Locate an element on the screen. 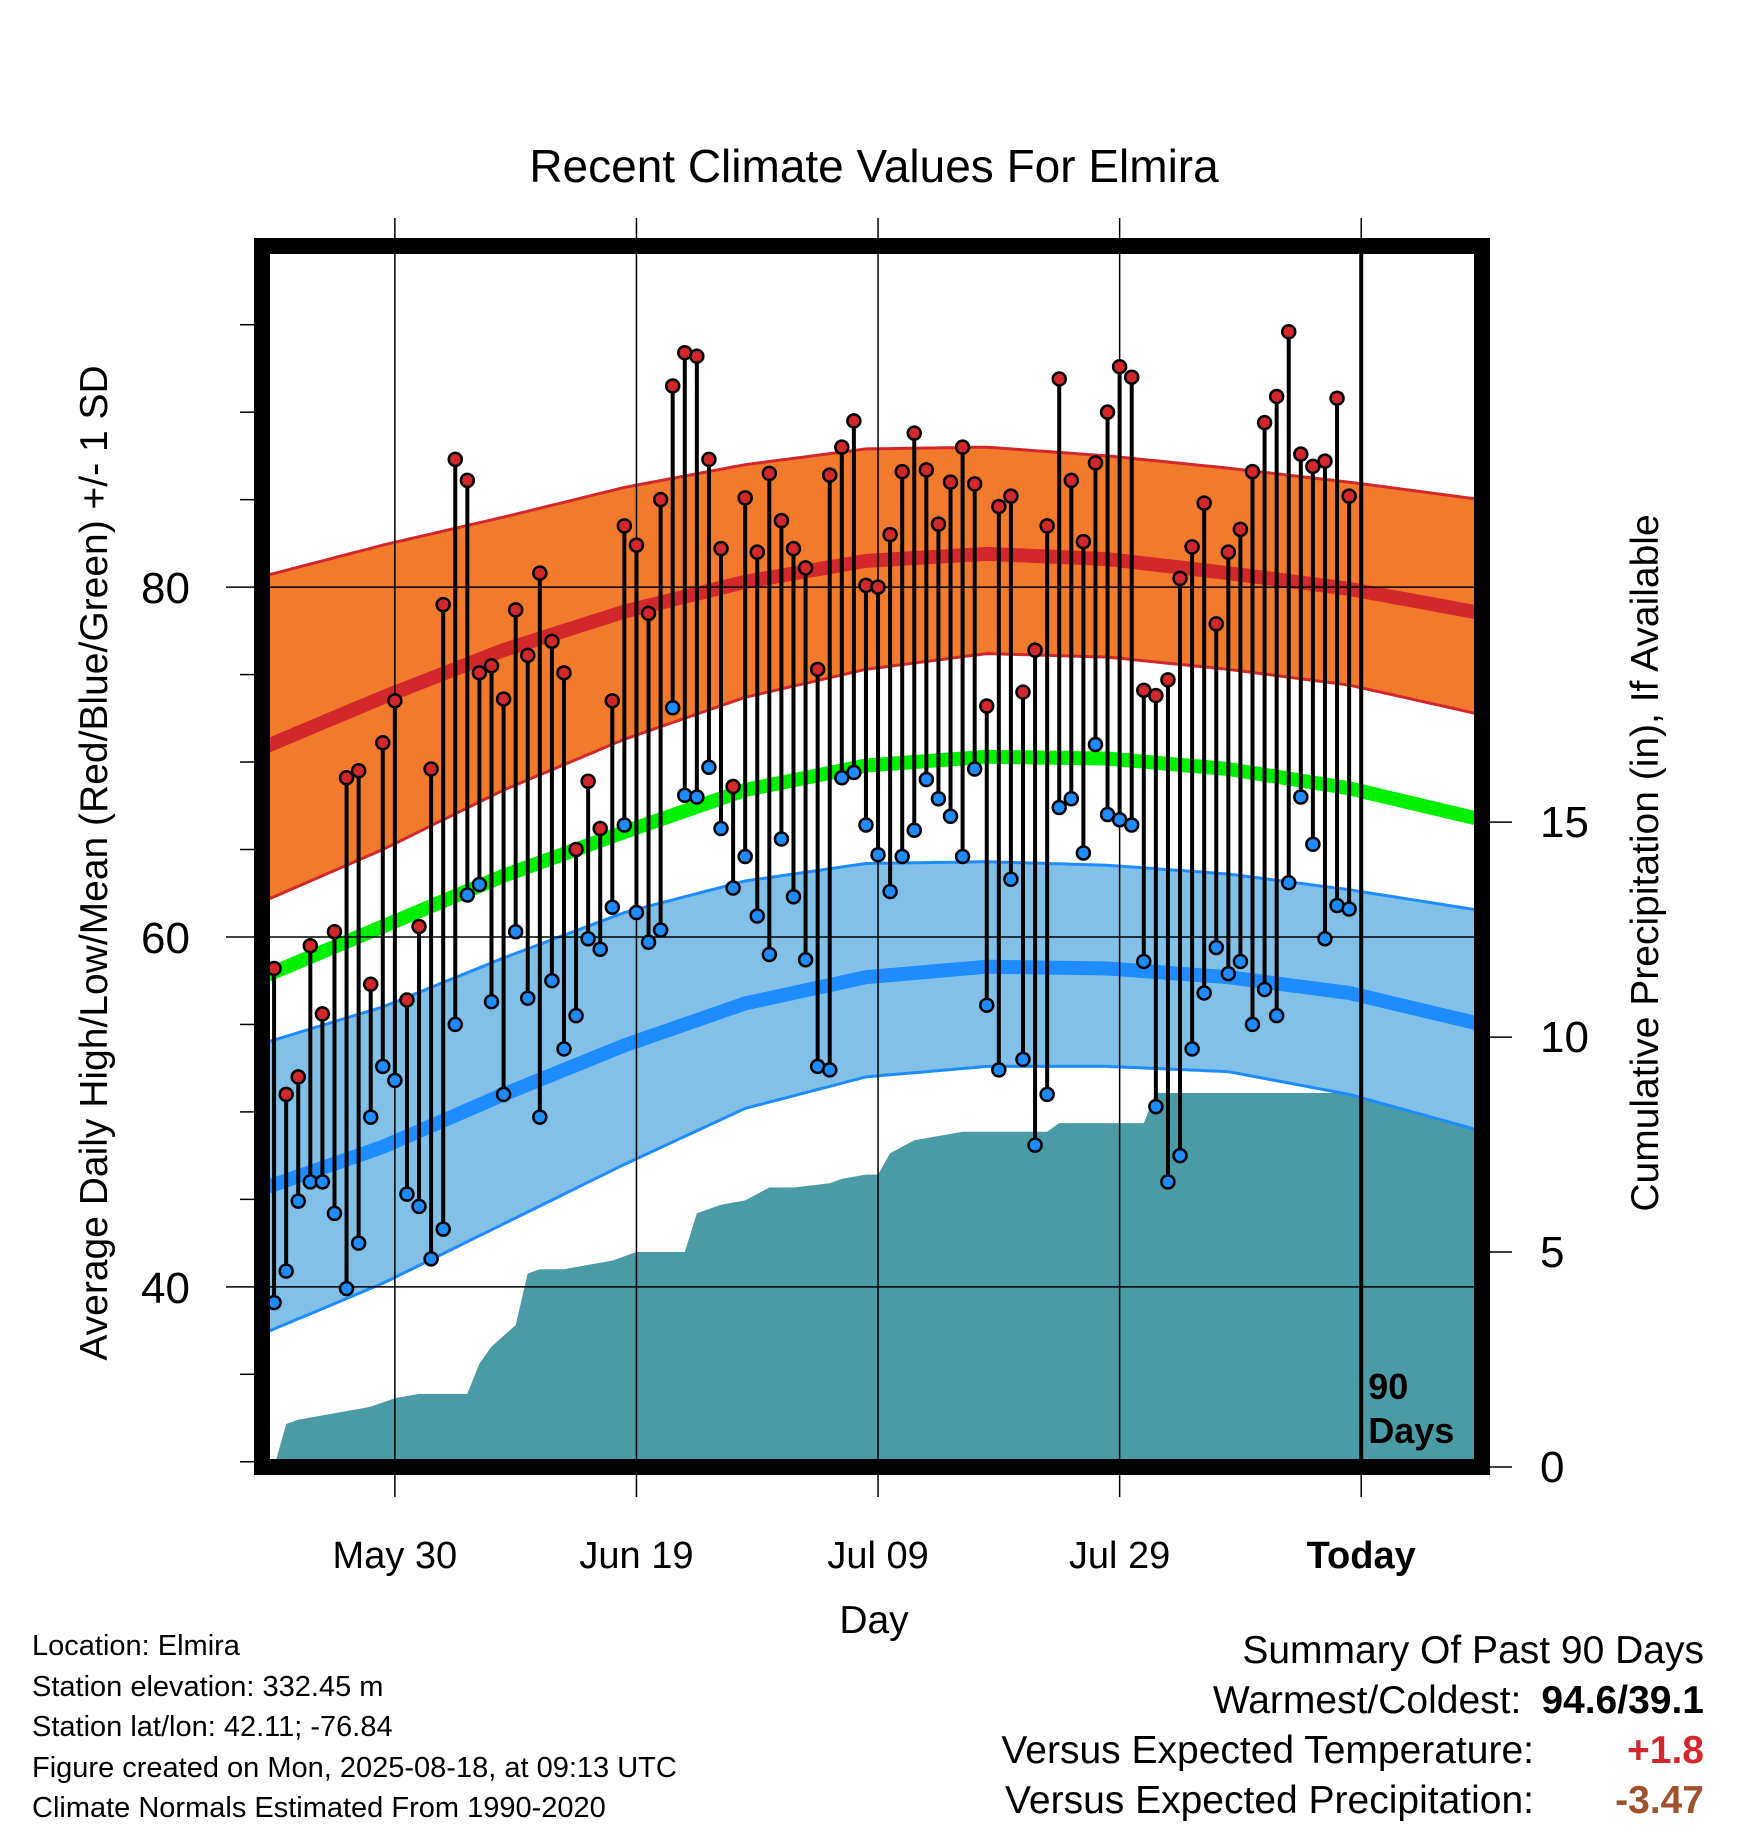  low-lower-edge is located at coordinates (872, 1200).